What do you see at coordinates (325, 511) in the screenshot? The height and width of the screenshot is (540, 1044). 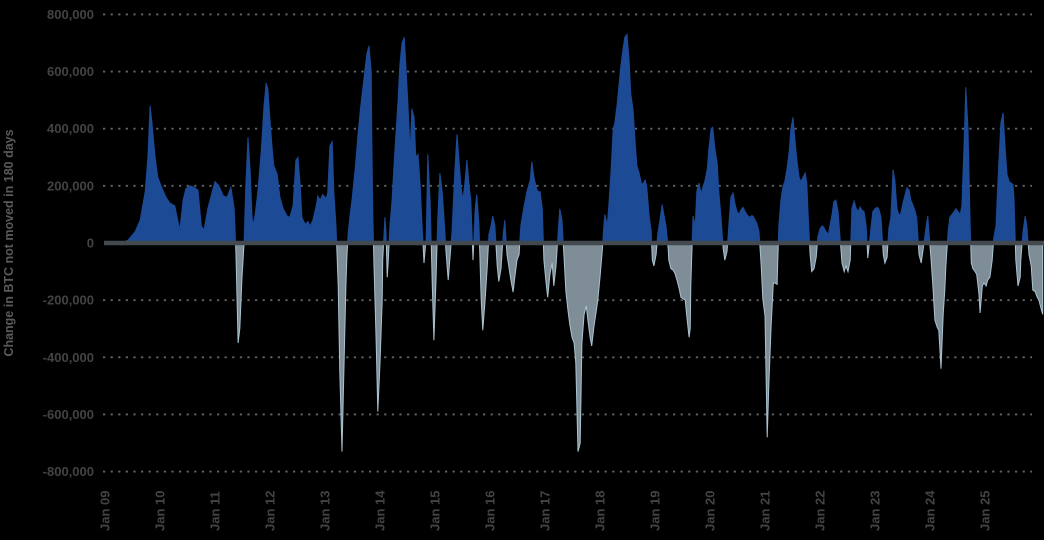 I see `x-tick-label: Jan 13` at bounding box center [325, 511].